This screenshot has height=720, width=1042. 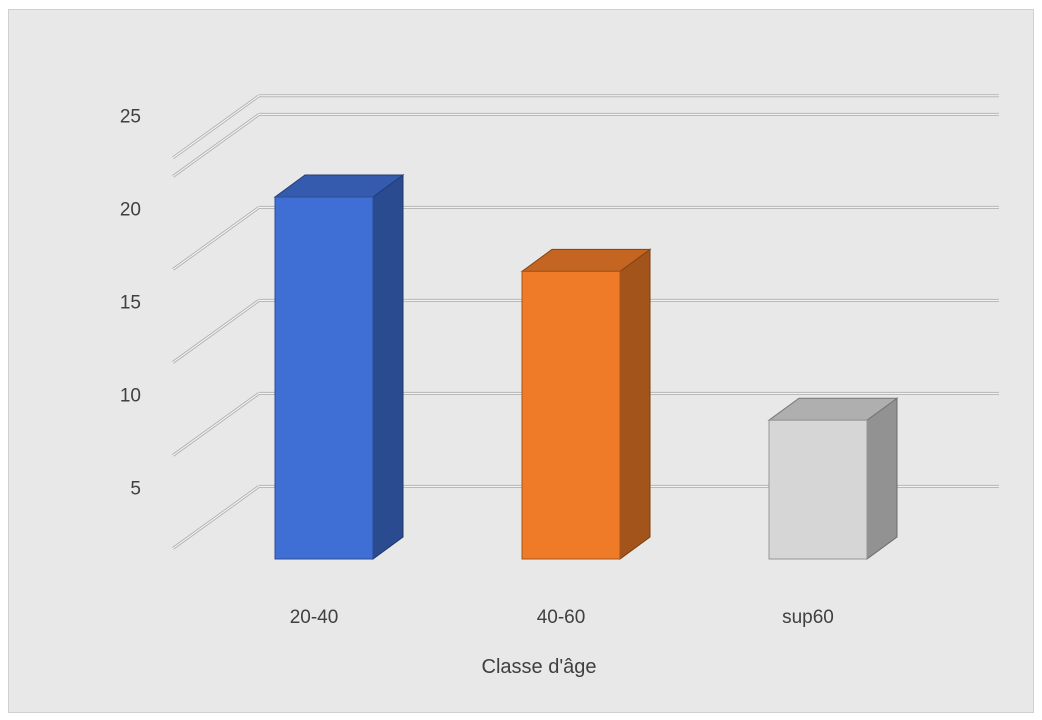 What do you see at coordinates (539, 667) in the screenshot?
I see `x-axis-title: Classe d'âge` at bounding box center [539, 667].